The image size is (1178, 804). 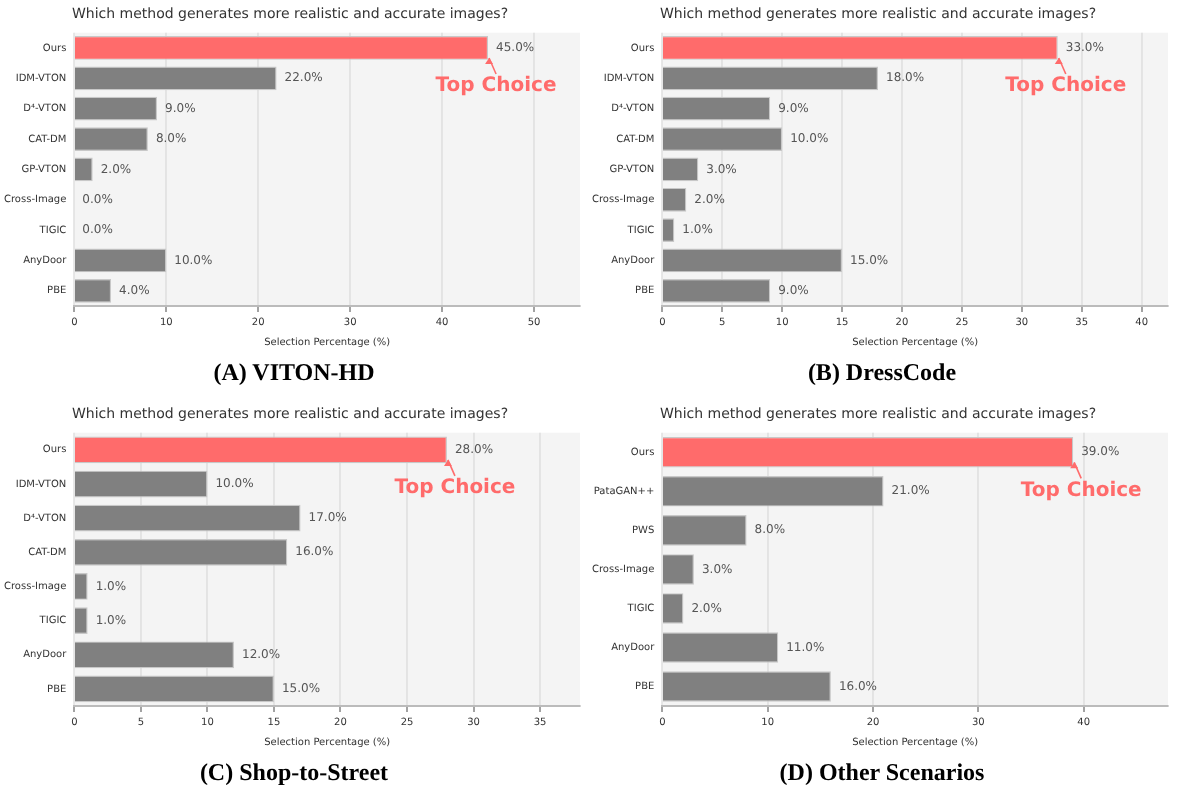 What do you see at coordinates (294, 373) in the screenshot?
I see `text: (A) VITON-HD` at bounding box center [294, 373].